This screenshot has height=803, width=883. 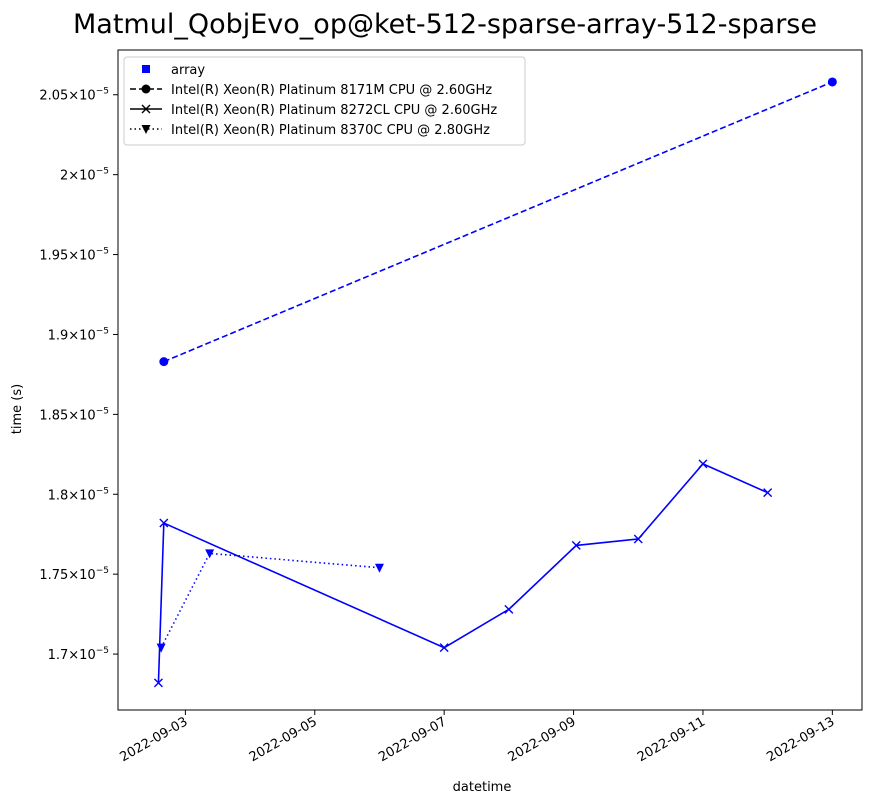 I want to click on y-tick-label: 1.9×10⁻⁵, so click(x=78, y=334).